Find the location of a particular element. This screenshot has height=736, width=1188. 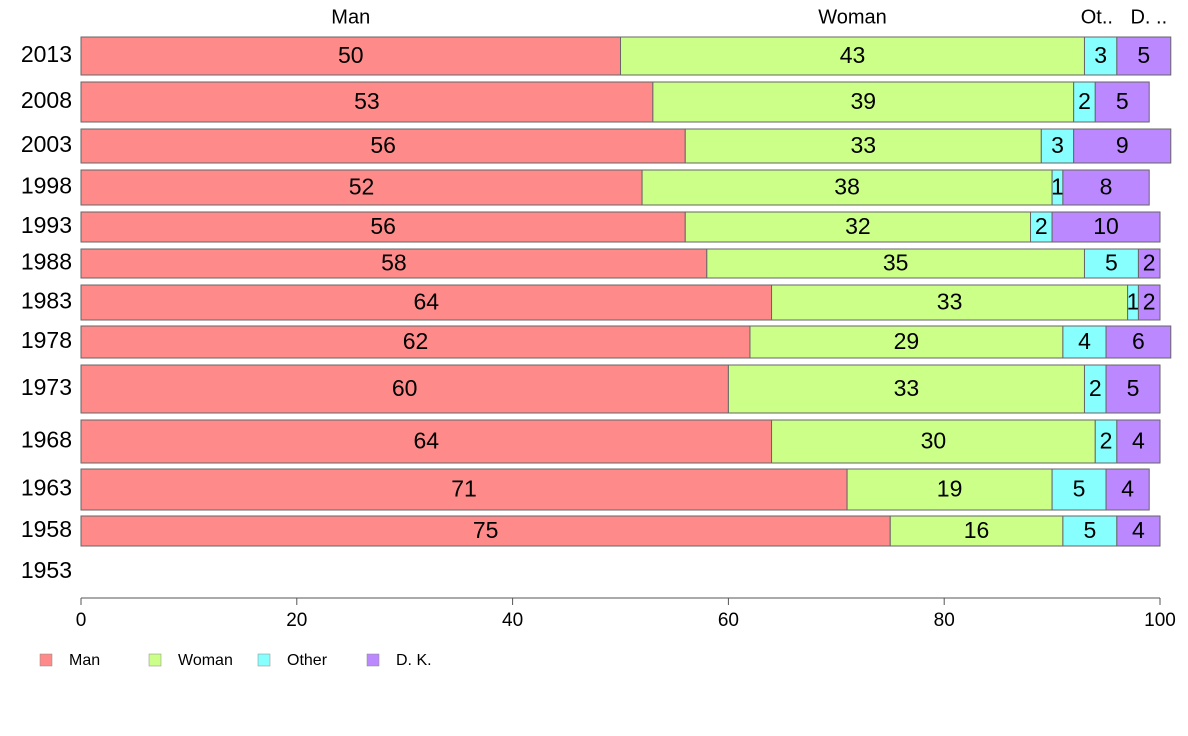

value-label-2008-woman: 39 is located at coordinates (863, 101).